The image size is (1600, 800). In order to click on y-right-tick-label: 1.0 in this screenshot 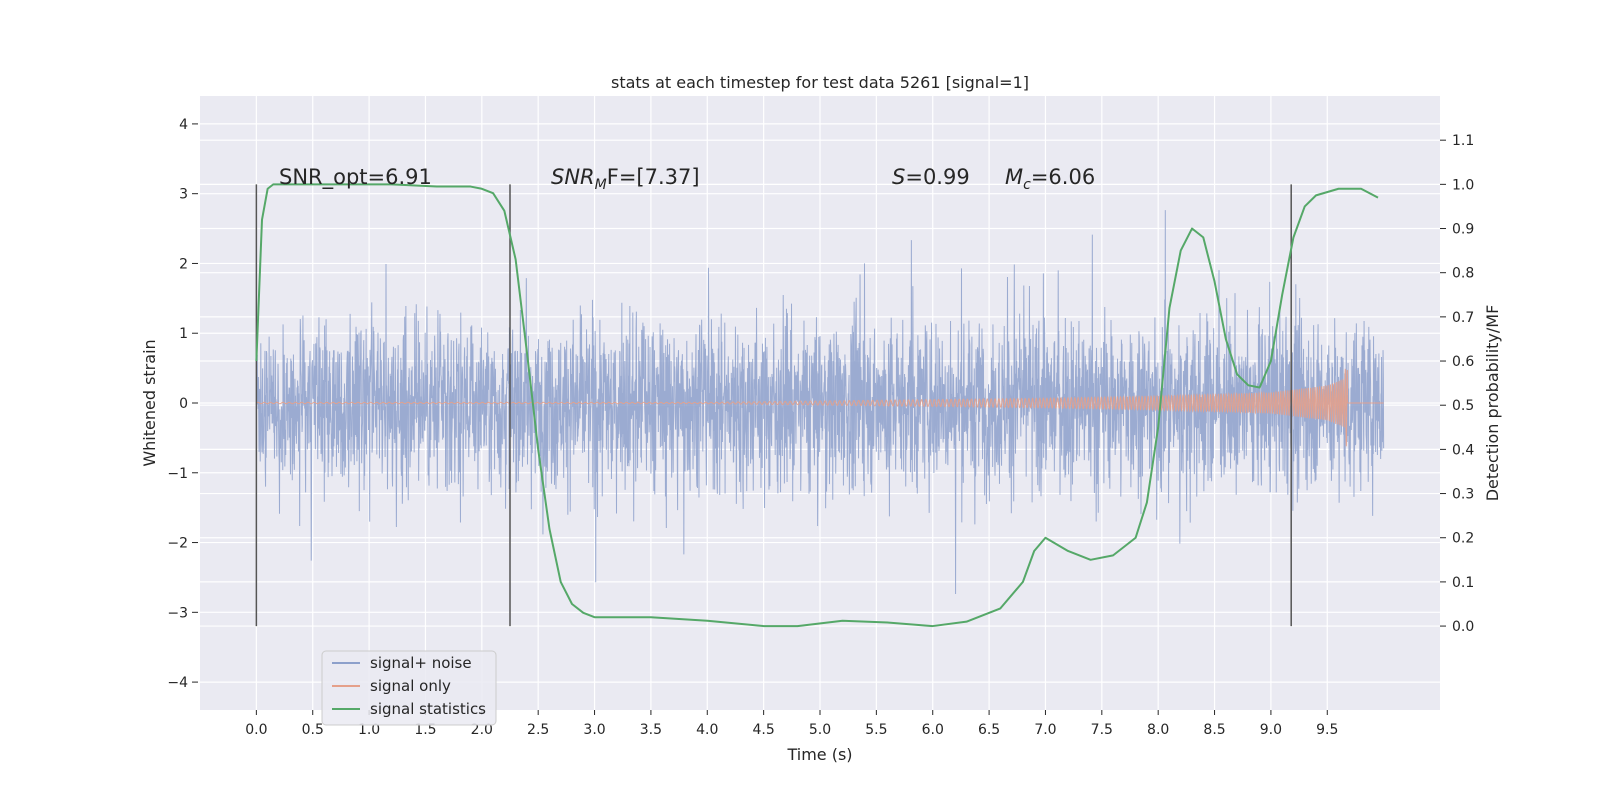, I will do `click(1463, 185)`.